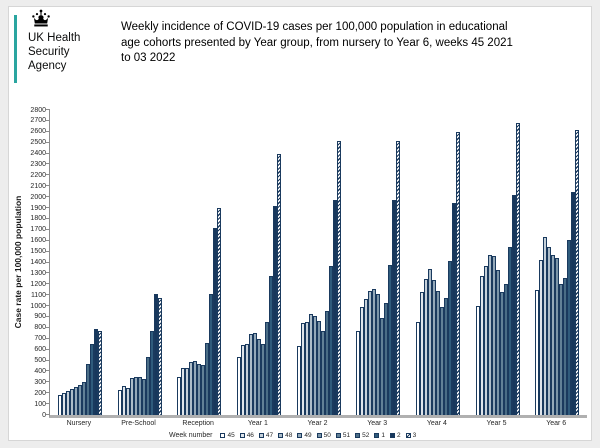  I want to click on legend-item-week-3: 3, so click(411, 435).